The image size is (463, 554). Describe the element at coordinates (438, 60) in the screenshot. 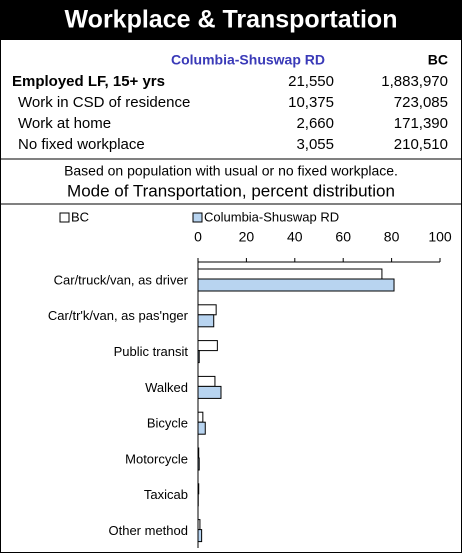

I see `column-header: BC` at that location.